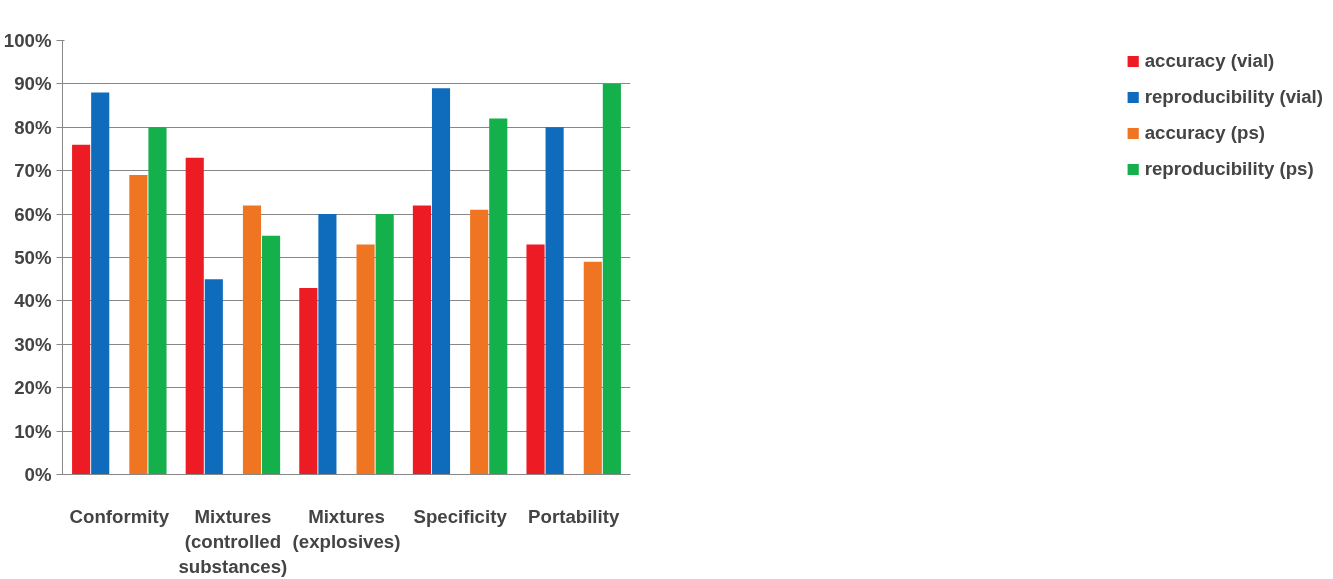 The width and height of the screenshot is (1333, 579). What do you see at coordinates (460, 516) in the screenshot?
I see `x-tick-label: Specificity` at bounding box center [460, 516].